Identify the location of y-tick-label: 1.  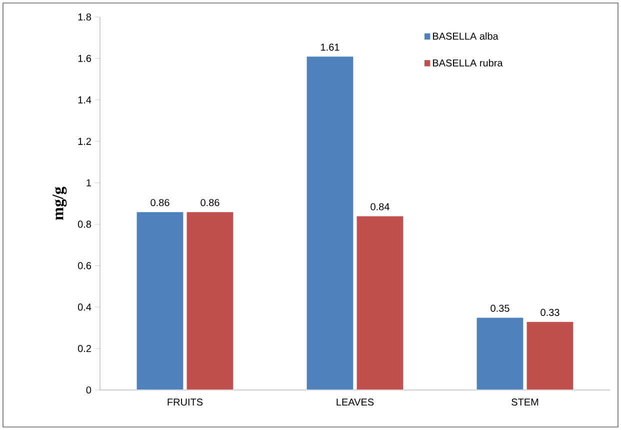
(88, 182).